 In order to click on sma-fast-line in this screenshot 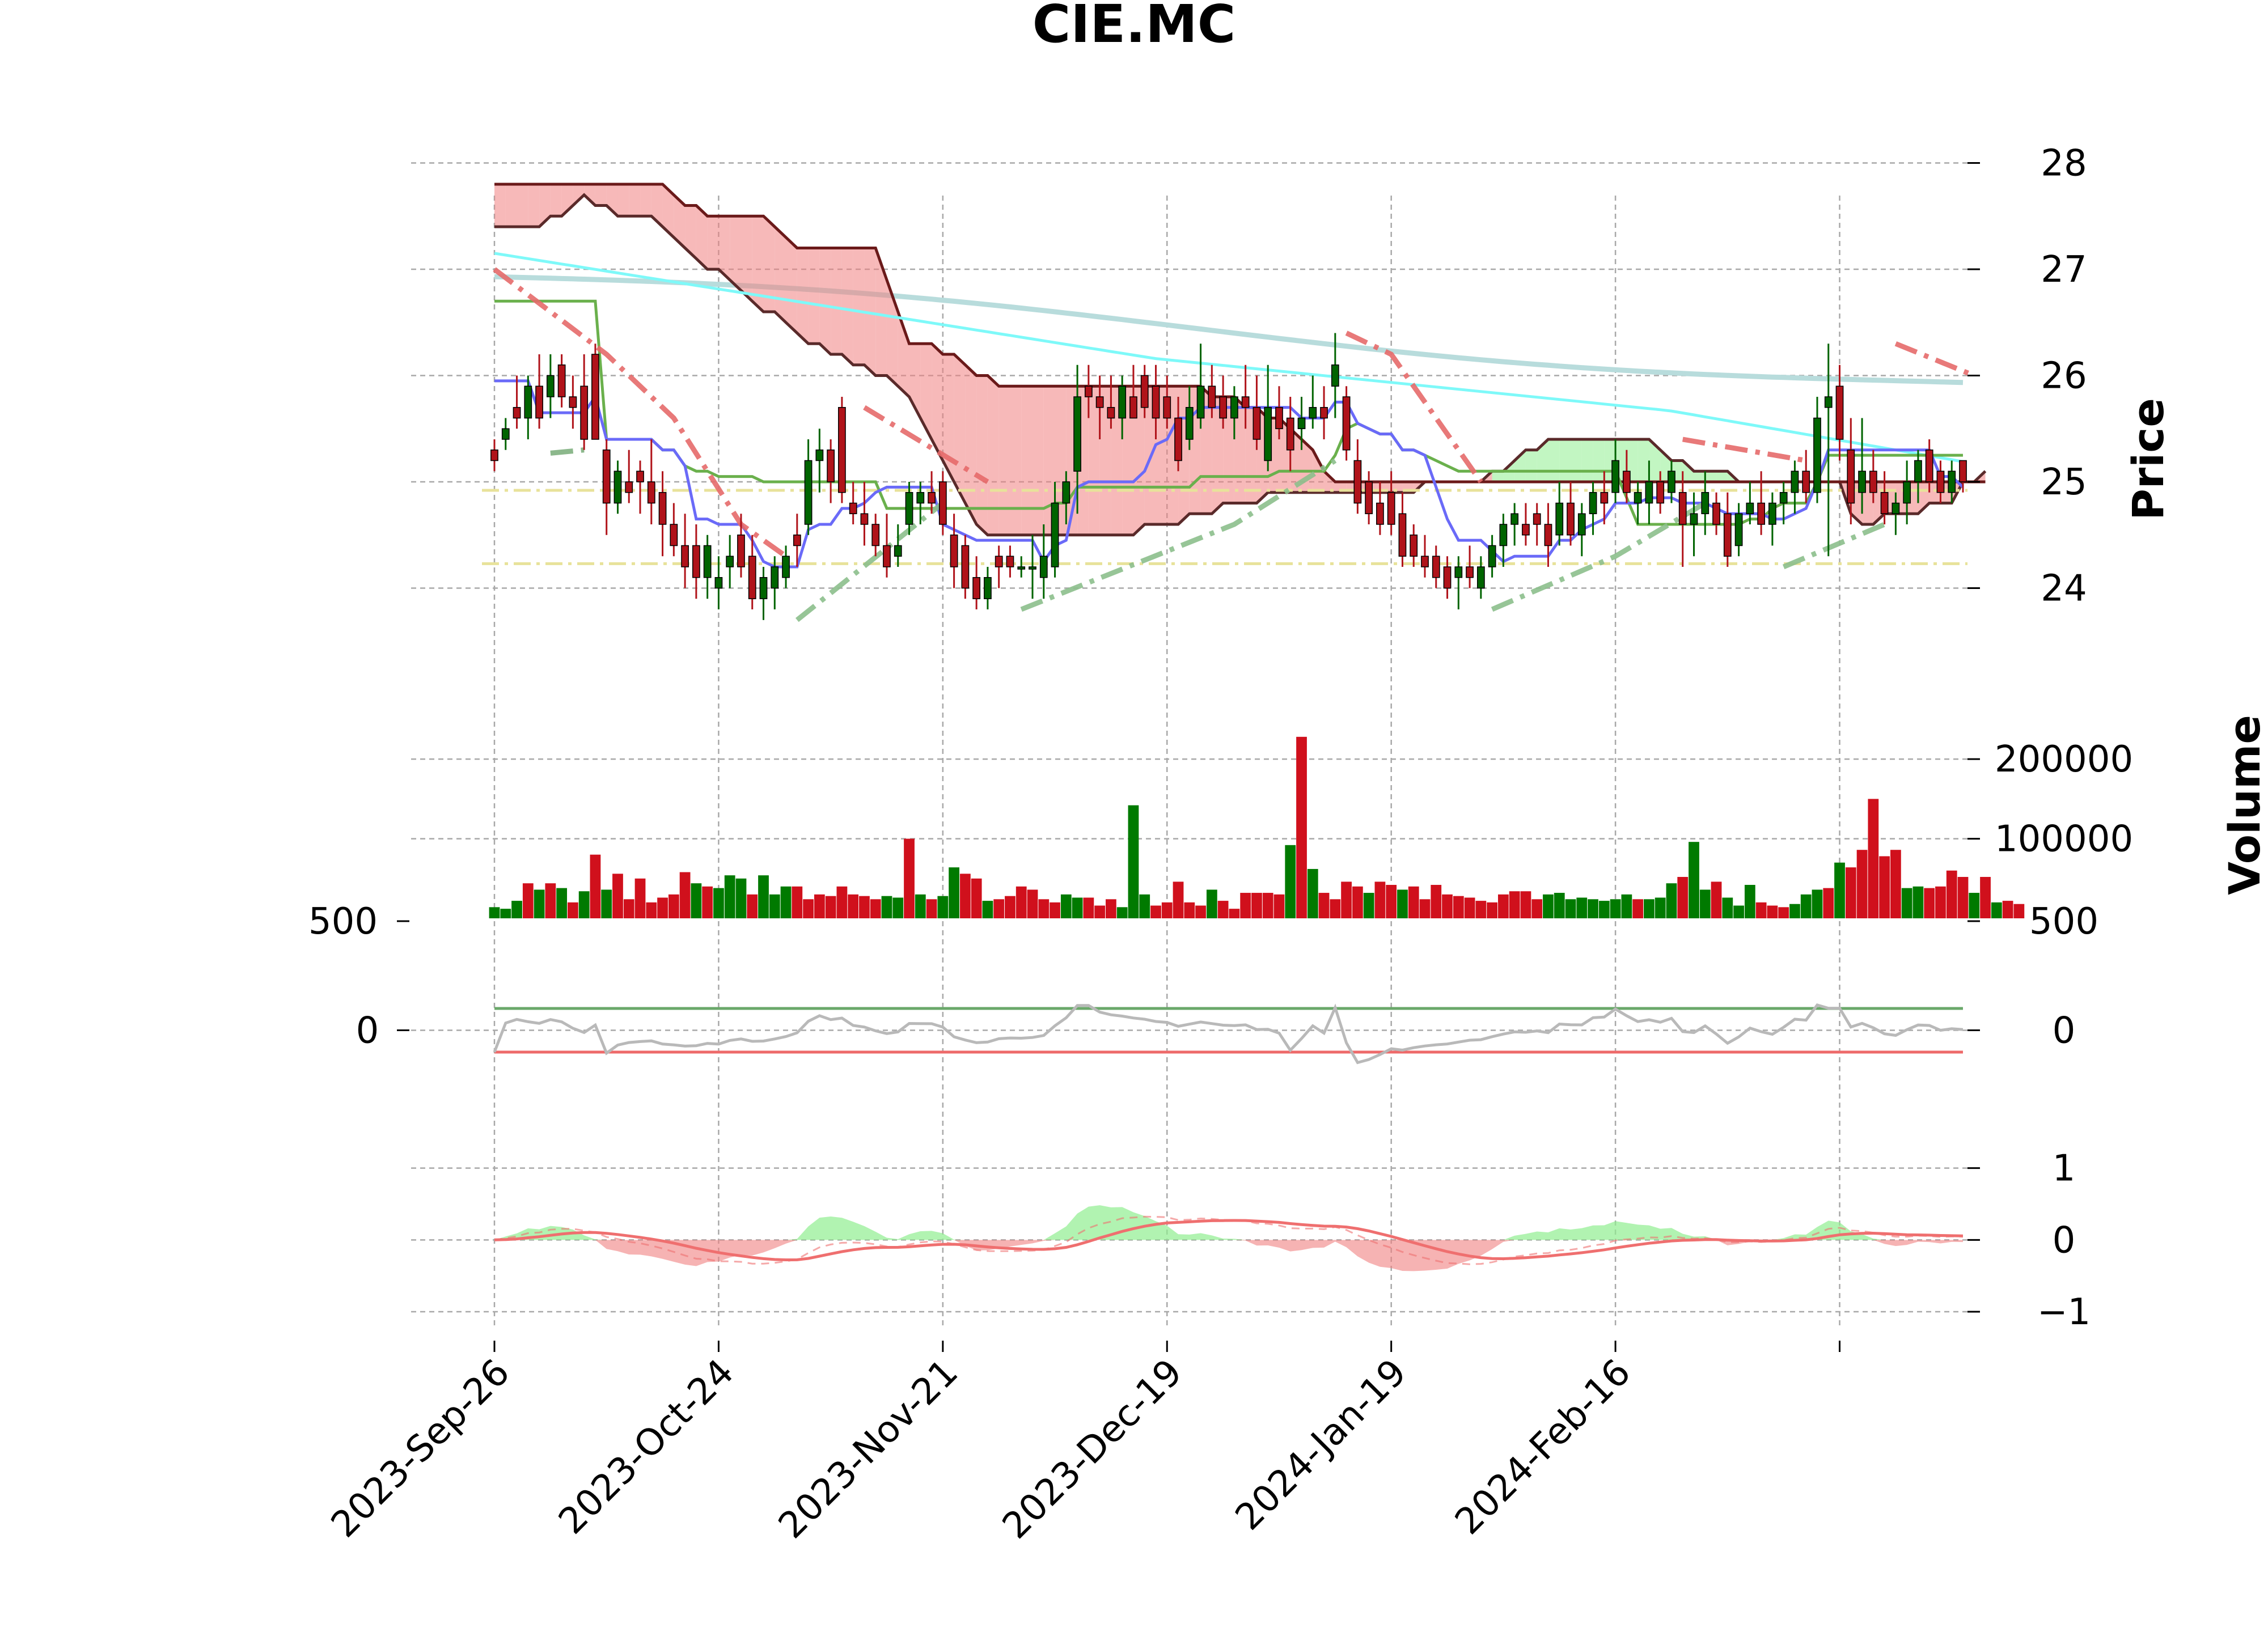, I will do `click(1229, 357)`.